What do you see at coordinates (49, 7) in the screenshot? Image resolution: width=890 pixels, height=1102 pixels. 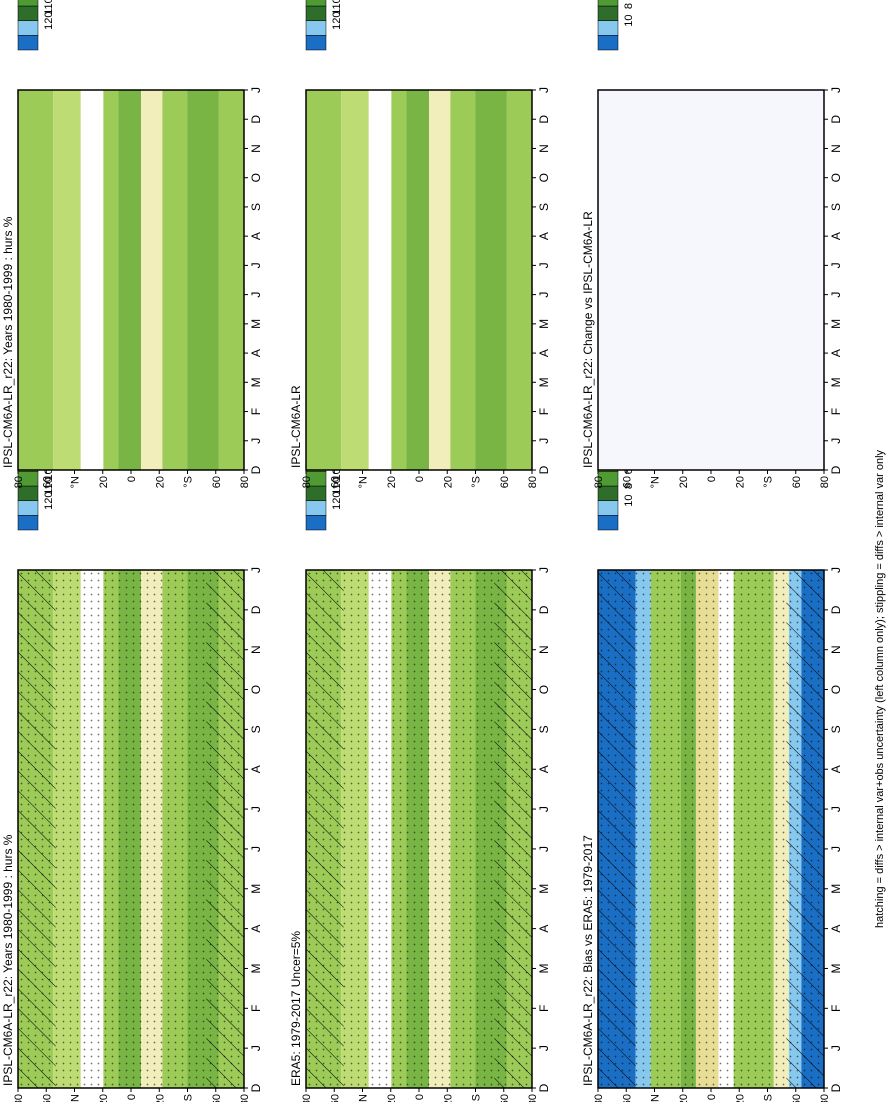 I see `colorbar-tick-label: 110` at bounding box center [49, 7].